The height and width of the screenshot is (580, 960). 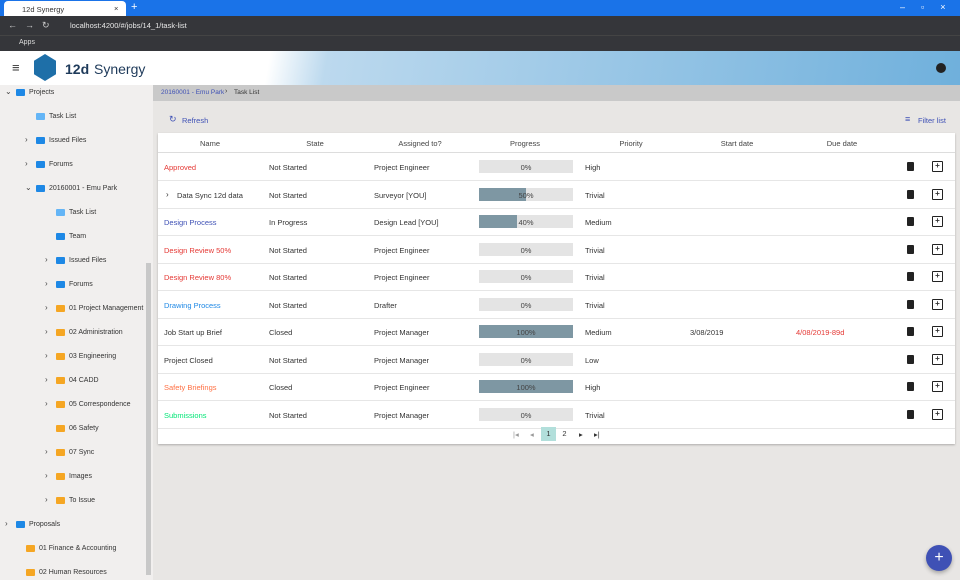 What do you see at coordinates (581, 434) in the screenshot?
I see `page-next: ▸` at bounding box center [581, 434].